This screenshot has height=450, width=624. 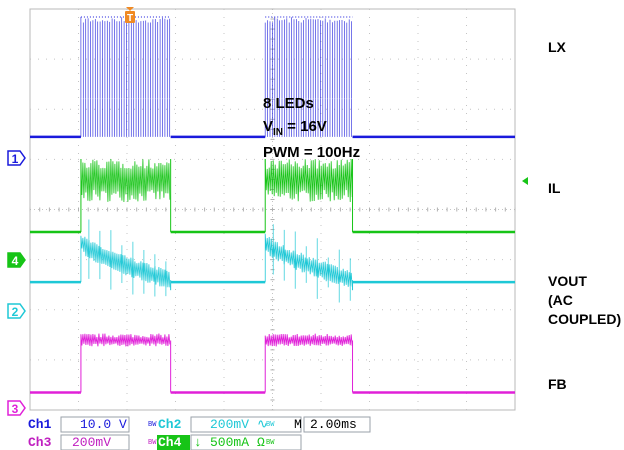 I want to click on ac-coupling-icon: ∿, so click(x=262, y=424).